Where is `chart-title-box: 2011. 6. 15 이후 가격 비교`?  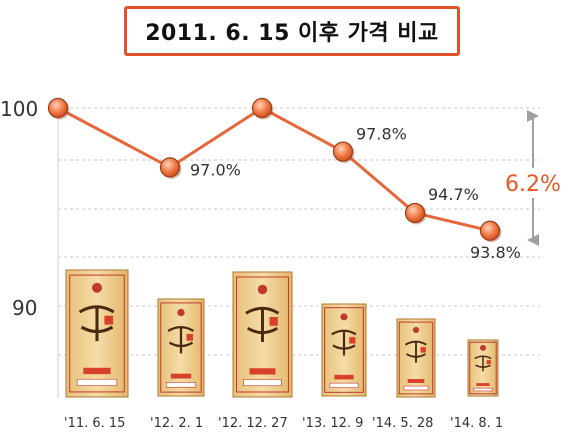
chart-title-box: 2011. 6. 15 이후 가격 비교 is located at coordinates (292, 31).